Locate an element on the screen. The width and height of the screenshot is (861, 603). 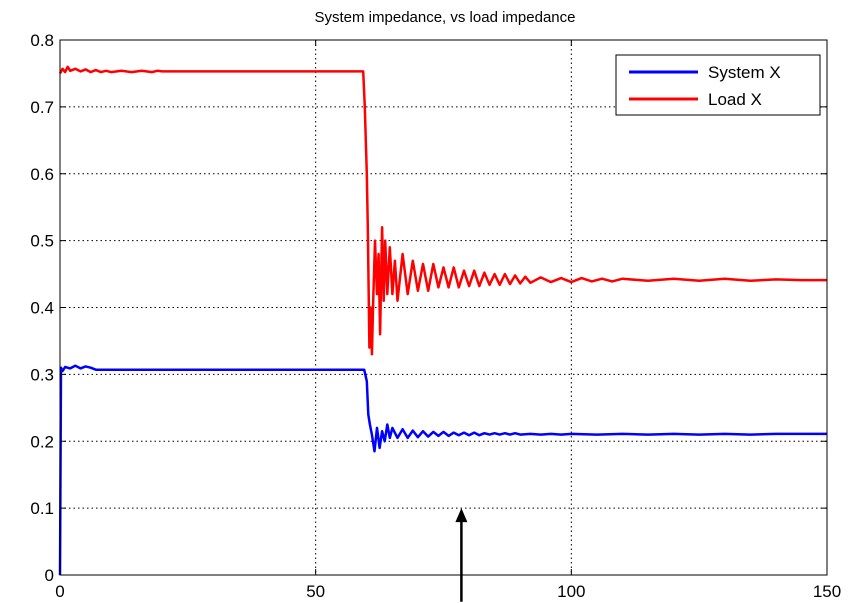
y-tick-label: 0.3 is located at coordinates (42, 374).